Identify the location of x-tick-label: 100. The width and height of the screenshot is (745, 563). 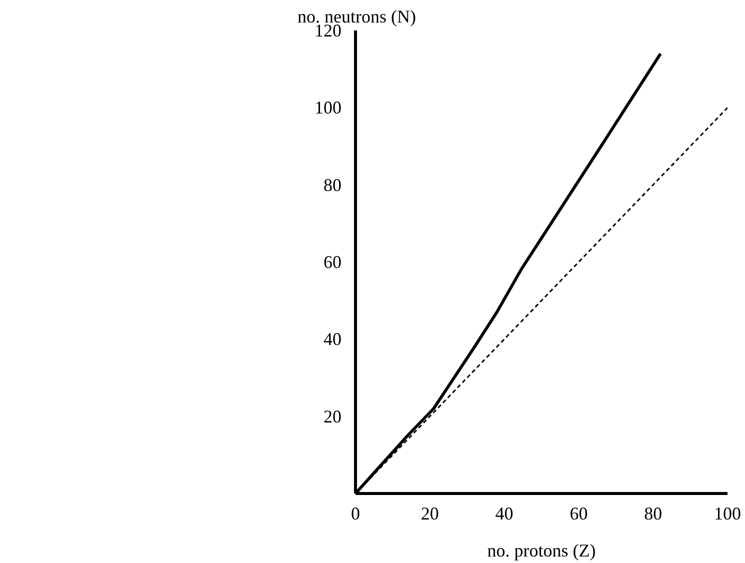
(727, 514).